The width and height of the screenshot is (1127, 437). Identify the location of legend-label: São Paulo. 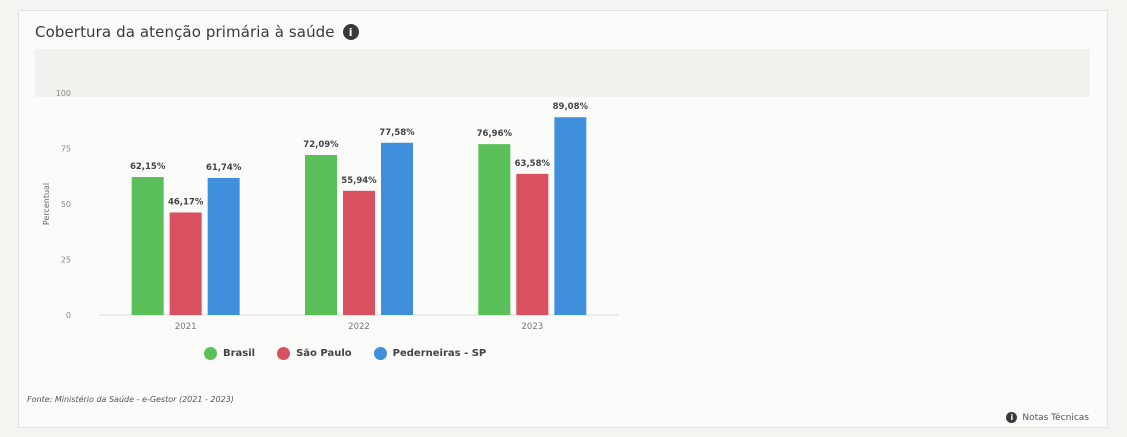
(324, 353).